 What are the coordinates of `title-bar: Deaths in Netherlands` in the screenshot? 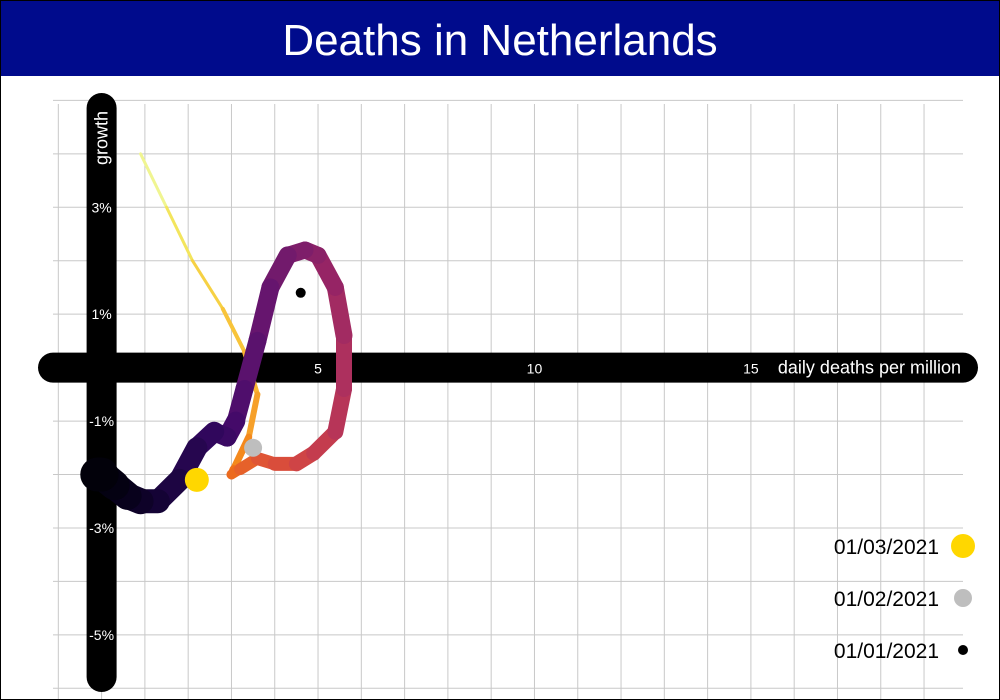 It's located at (500, 38).